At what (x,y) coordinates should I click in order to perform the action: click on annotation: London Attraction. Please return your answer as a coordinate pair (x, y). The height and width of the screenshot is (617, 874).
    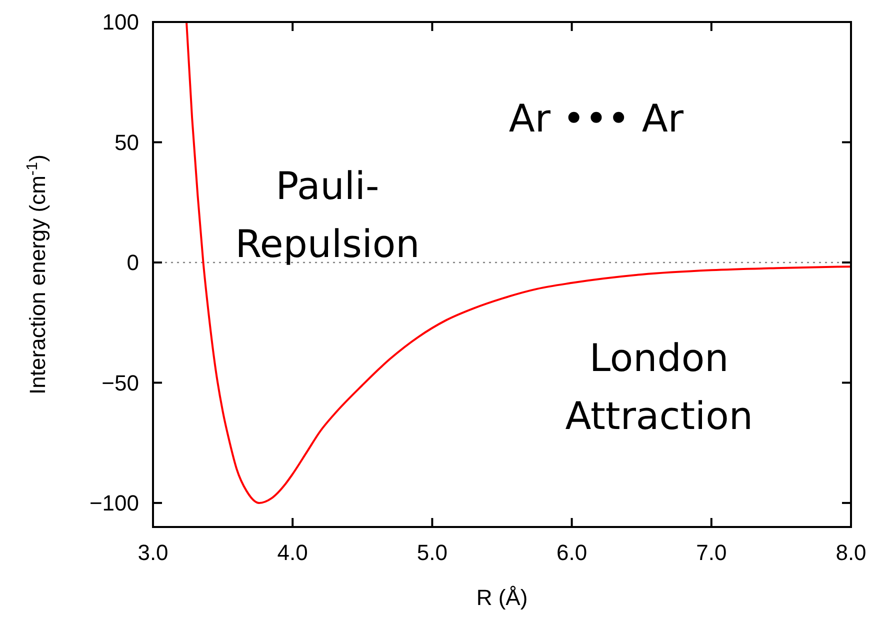
    Looking at the image, I should click on (659, 387).